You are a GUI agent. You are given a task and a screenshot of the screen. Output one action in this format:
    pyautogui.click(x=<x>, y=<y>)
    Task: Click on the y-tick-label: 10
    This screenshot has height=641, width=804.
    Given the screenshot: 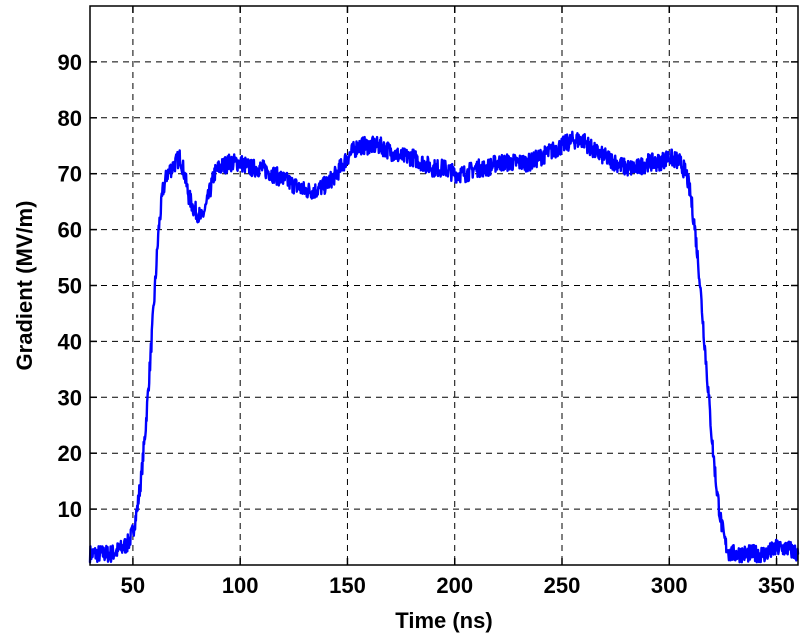 What is the action you would take?
    pyautogui.click(x=70, y=509)
    